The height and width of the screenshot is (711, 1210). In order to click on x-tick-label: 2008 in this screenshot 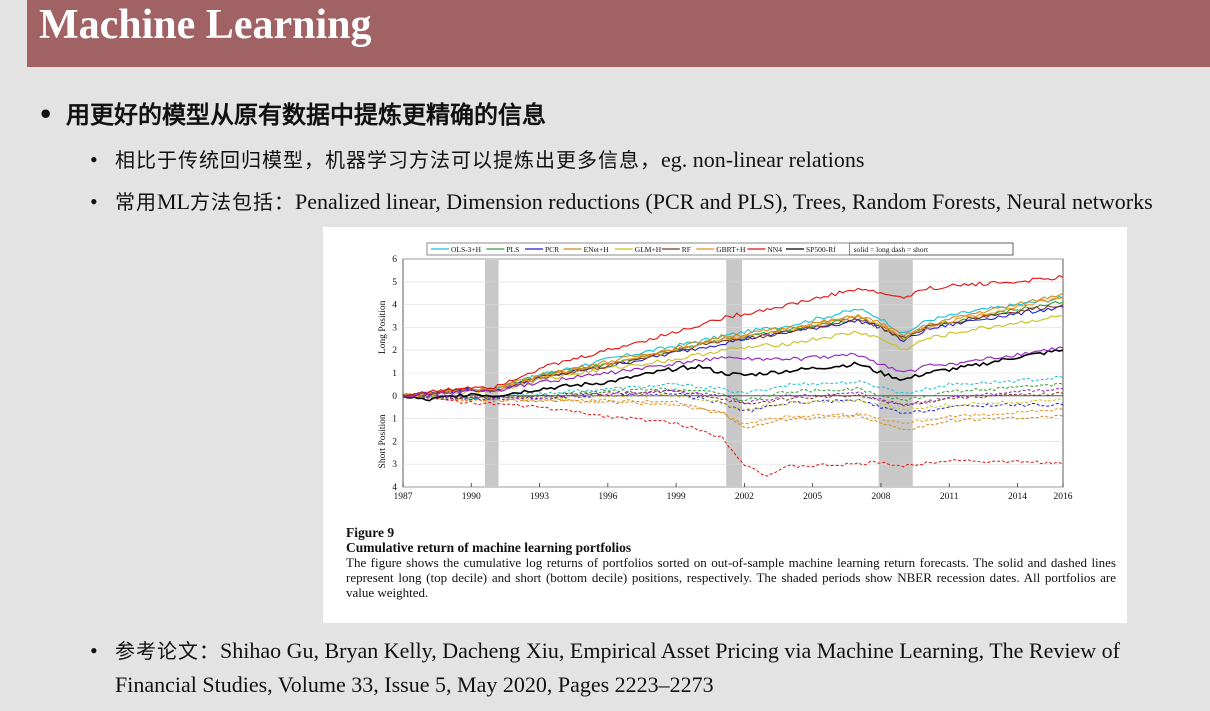, I will do `click(880, 497)`.